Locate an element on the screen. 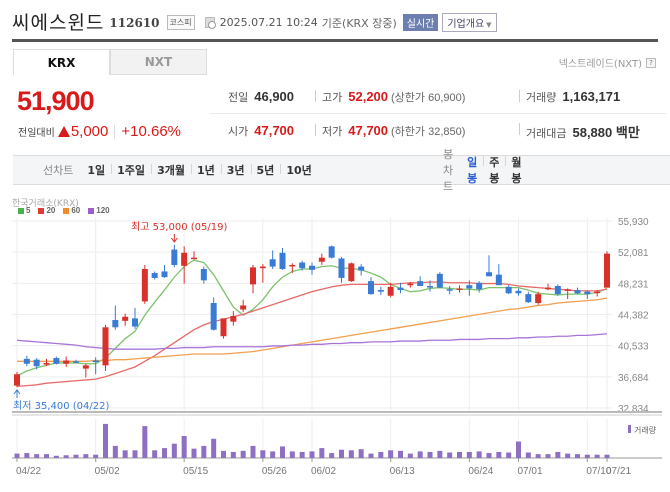 The height and width of the screenshot is (492, 670). current-price: 51,900 is located at coordinates (56, 101).